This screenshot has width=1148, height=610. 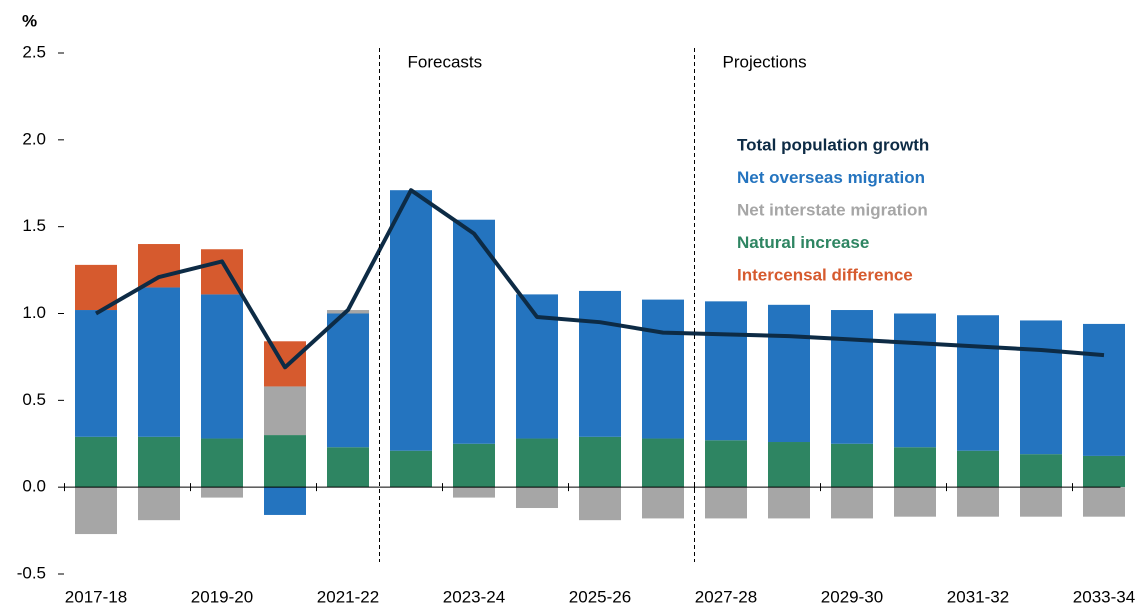 I want to click on x-tick-label: 2029-30, so click(x=852, y=596).